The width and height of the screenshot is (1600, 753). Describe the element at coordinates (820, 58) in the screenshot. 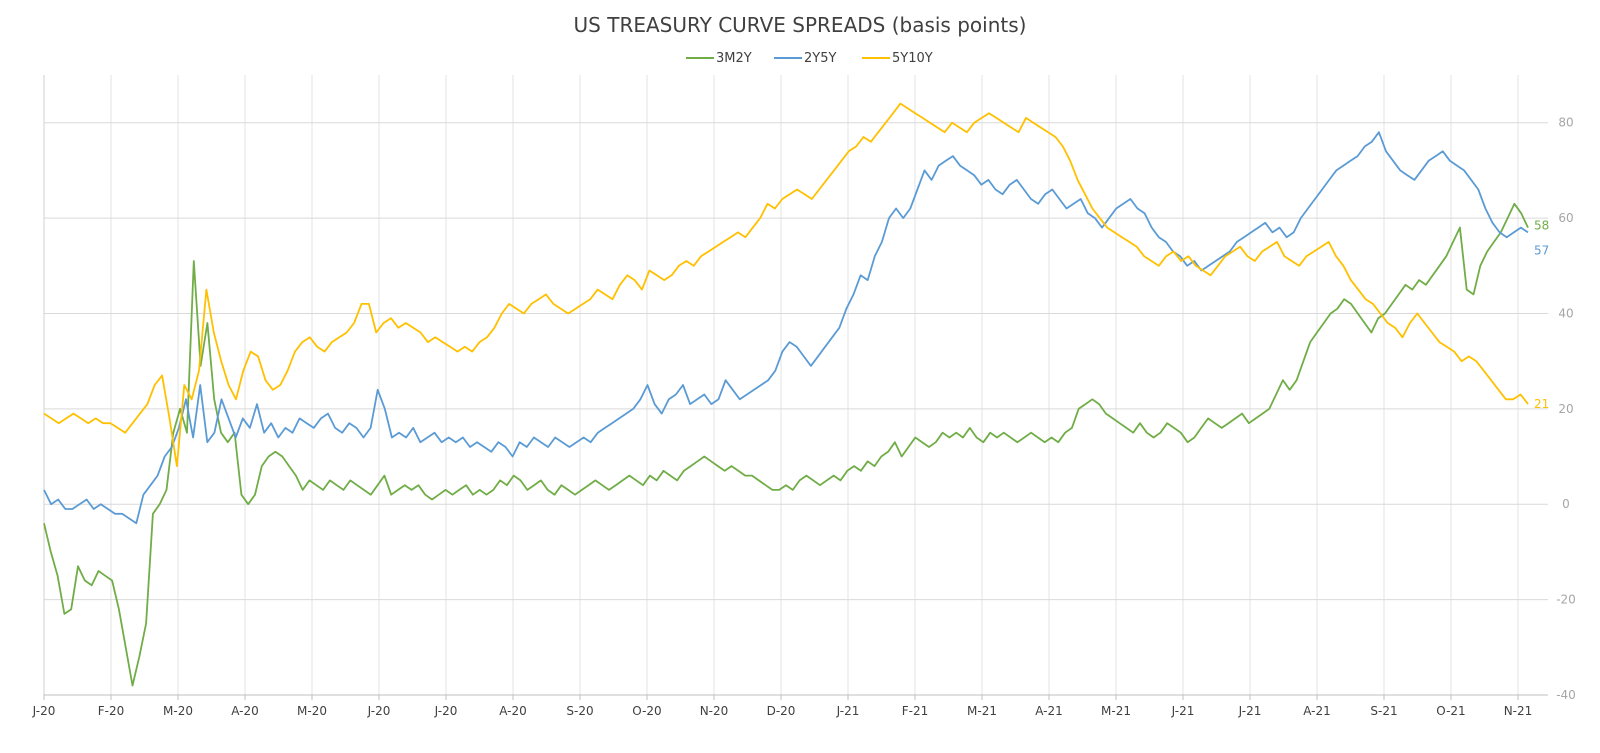

I see `legend-label-2y5y: 2Y5Y` at that location.